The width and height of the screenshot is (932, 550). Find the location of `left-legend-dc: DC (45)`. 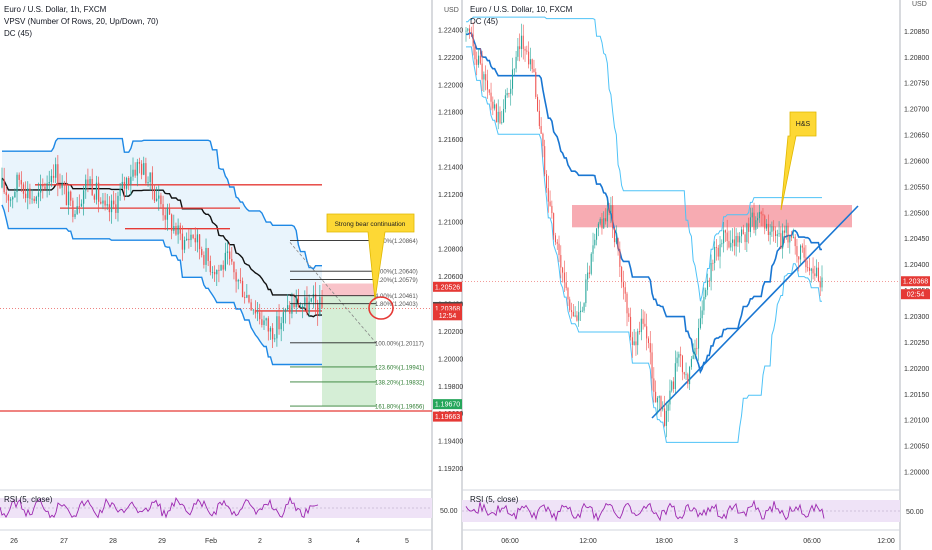

left-legend-dc: DC (45) is located at coordinates (18, 33).